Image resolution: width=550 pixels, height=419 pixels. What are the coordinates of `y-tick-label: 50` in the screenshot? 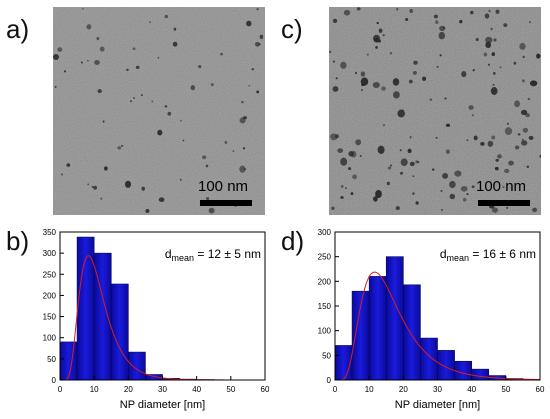 It's located at (326, 355).